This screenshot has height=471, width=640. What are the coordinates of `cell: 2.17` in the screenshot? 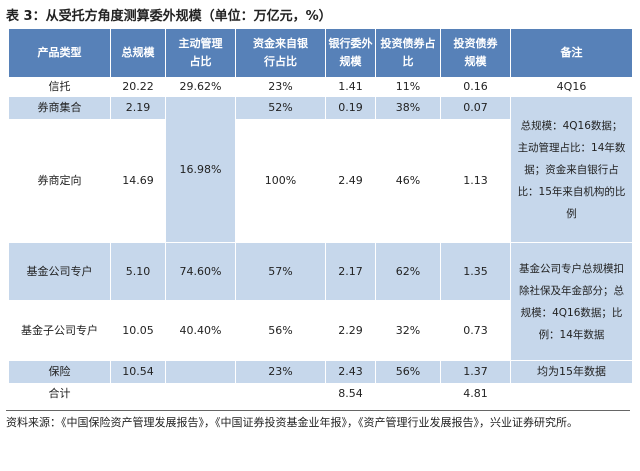 It's located at (350, 271).